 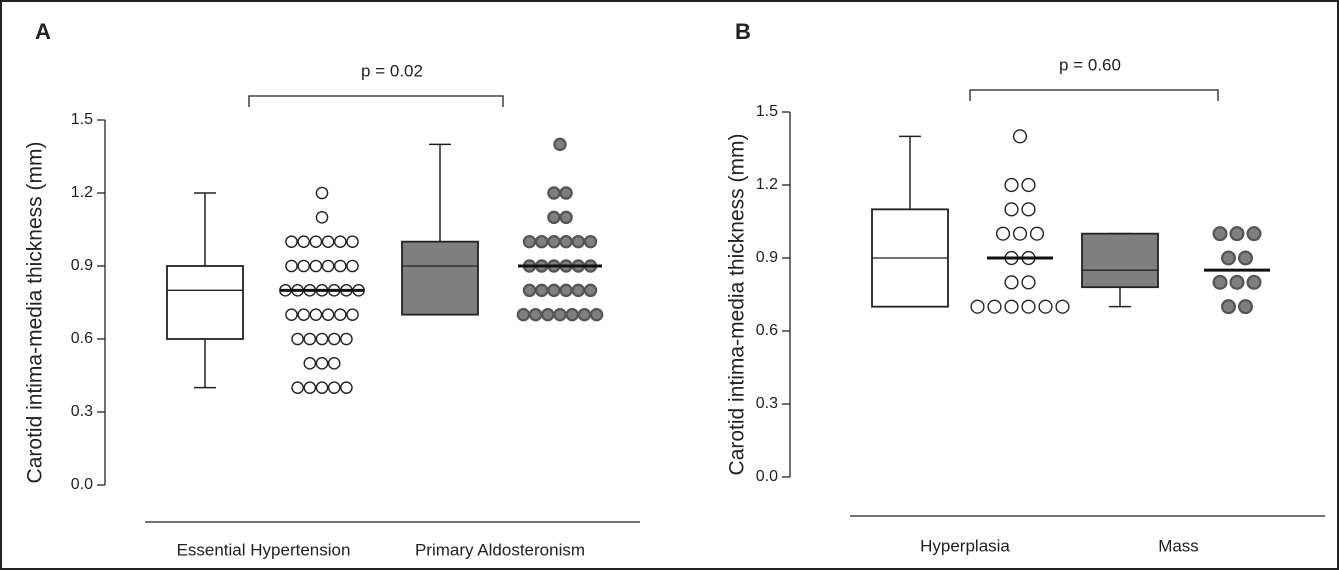 What do you see at coordinates (264, 549) in the screenshot?
I see `category-label: Essential Hypertension` at bounding box center [264, 549].